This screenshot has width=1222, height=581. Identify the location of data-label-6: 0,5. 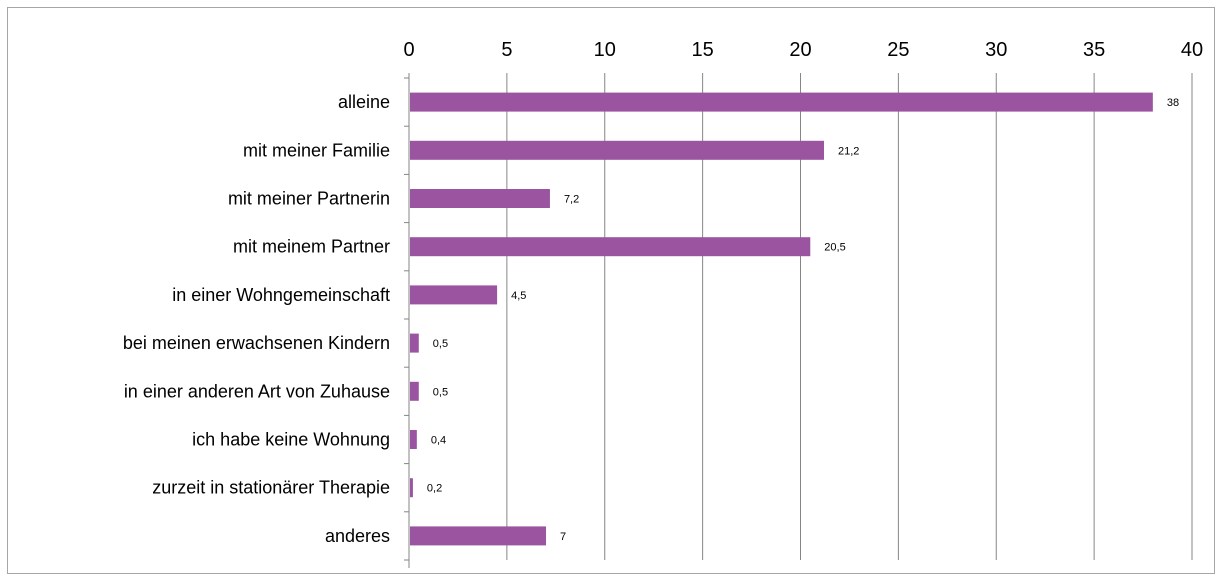
(440, 392).